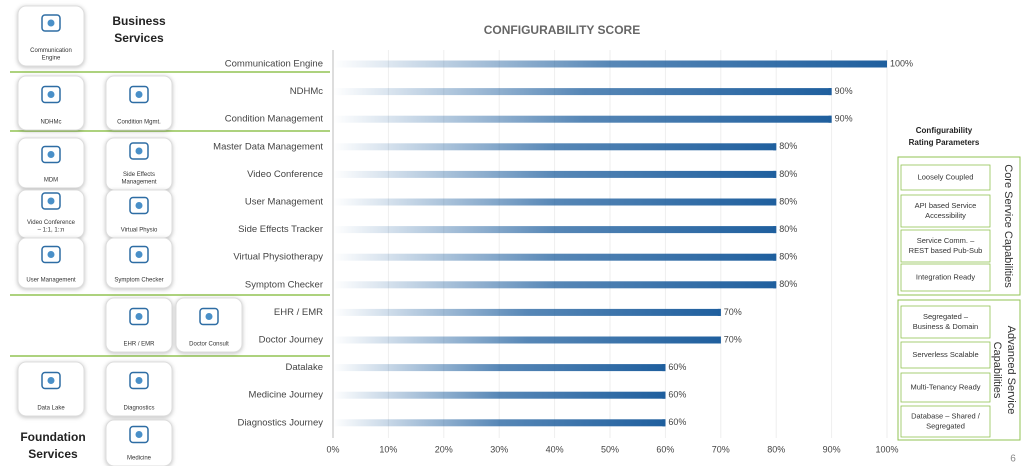 The width and height of the screenshot is (1024, 471). I want to click on tile-label: Doctor Consult, so click(209, 345).